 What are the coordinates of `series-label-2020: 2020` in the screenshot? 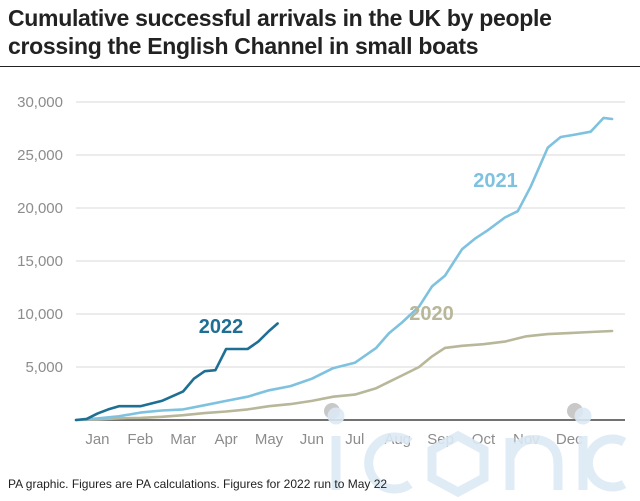 It's located at (431, 314).